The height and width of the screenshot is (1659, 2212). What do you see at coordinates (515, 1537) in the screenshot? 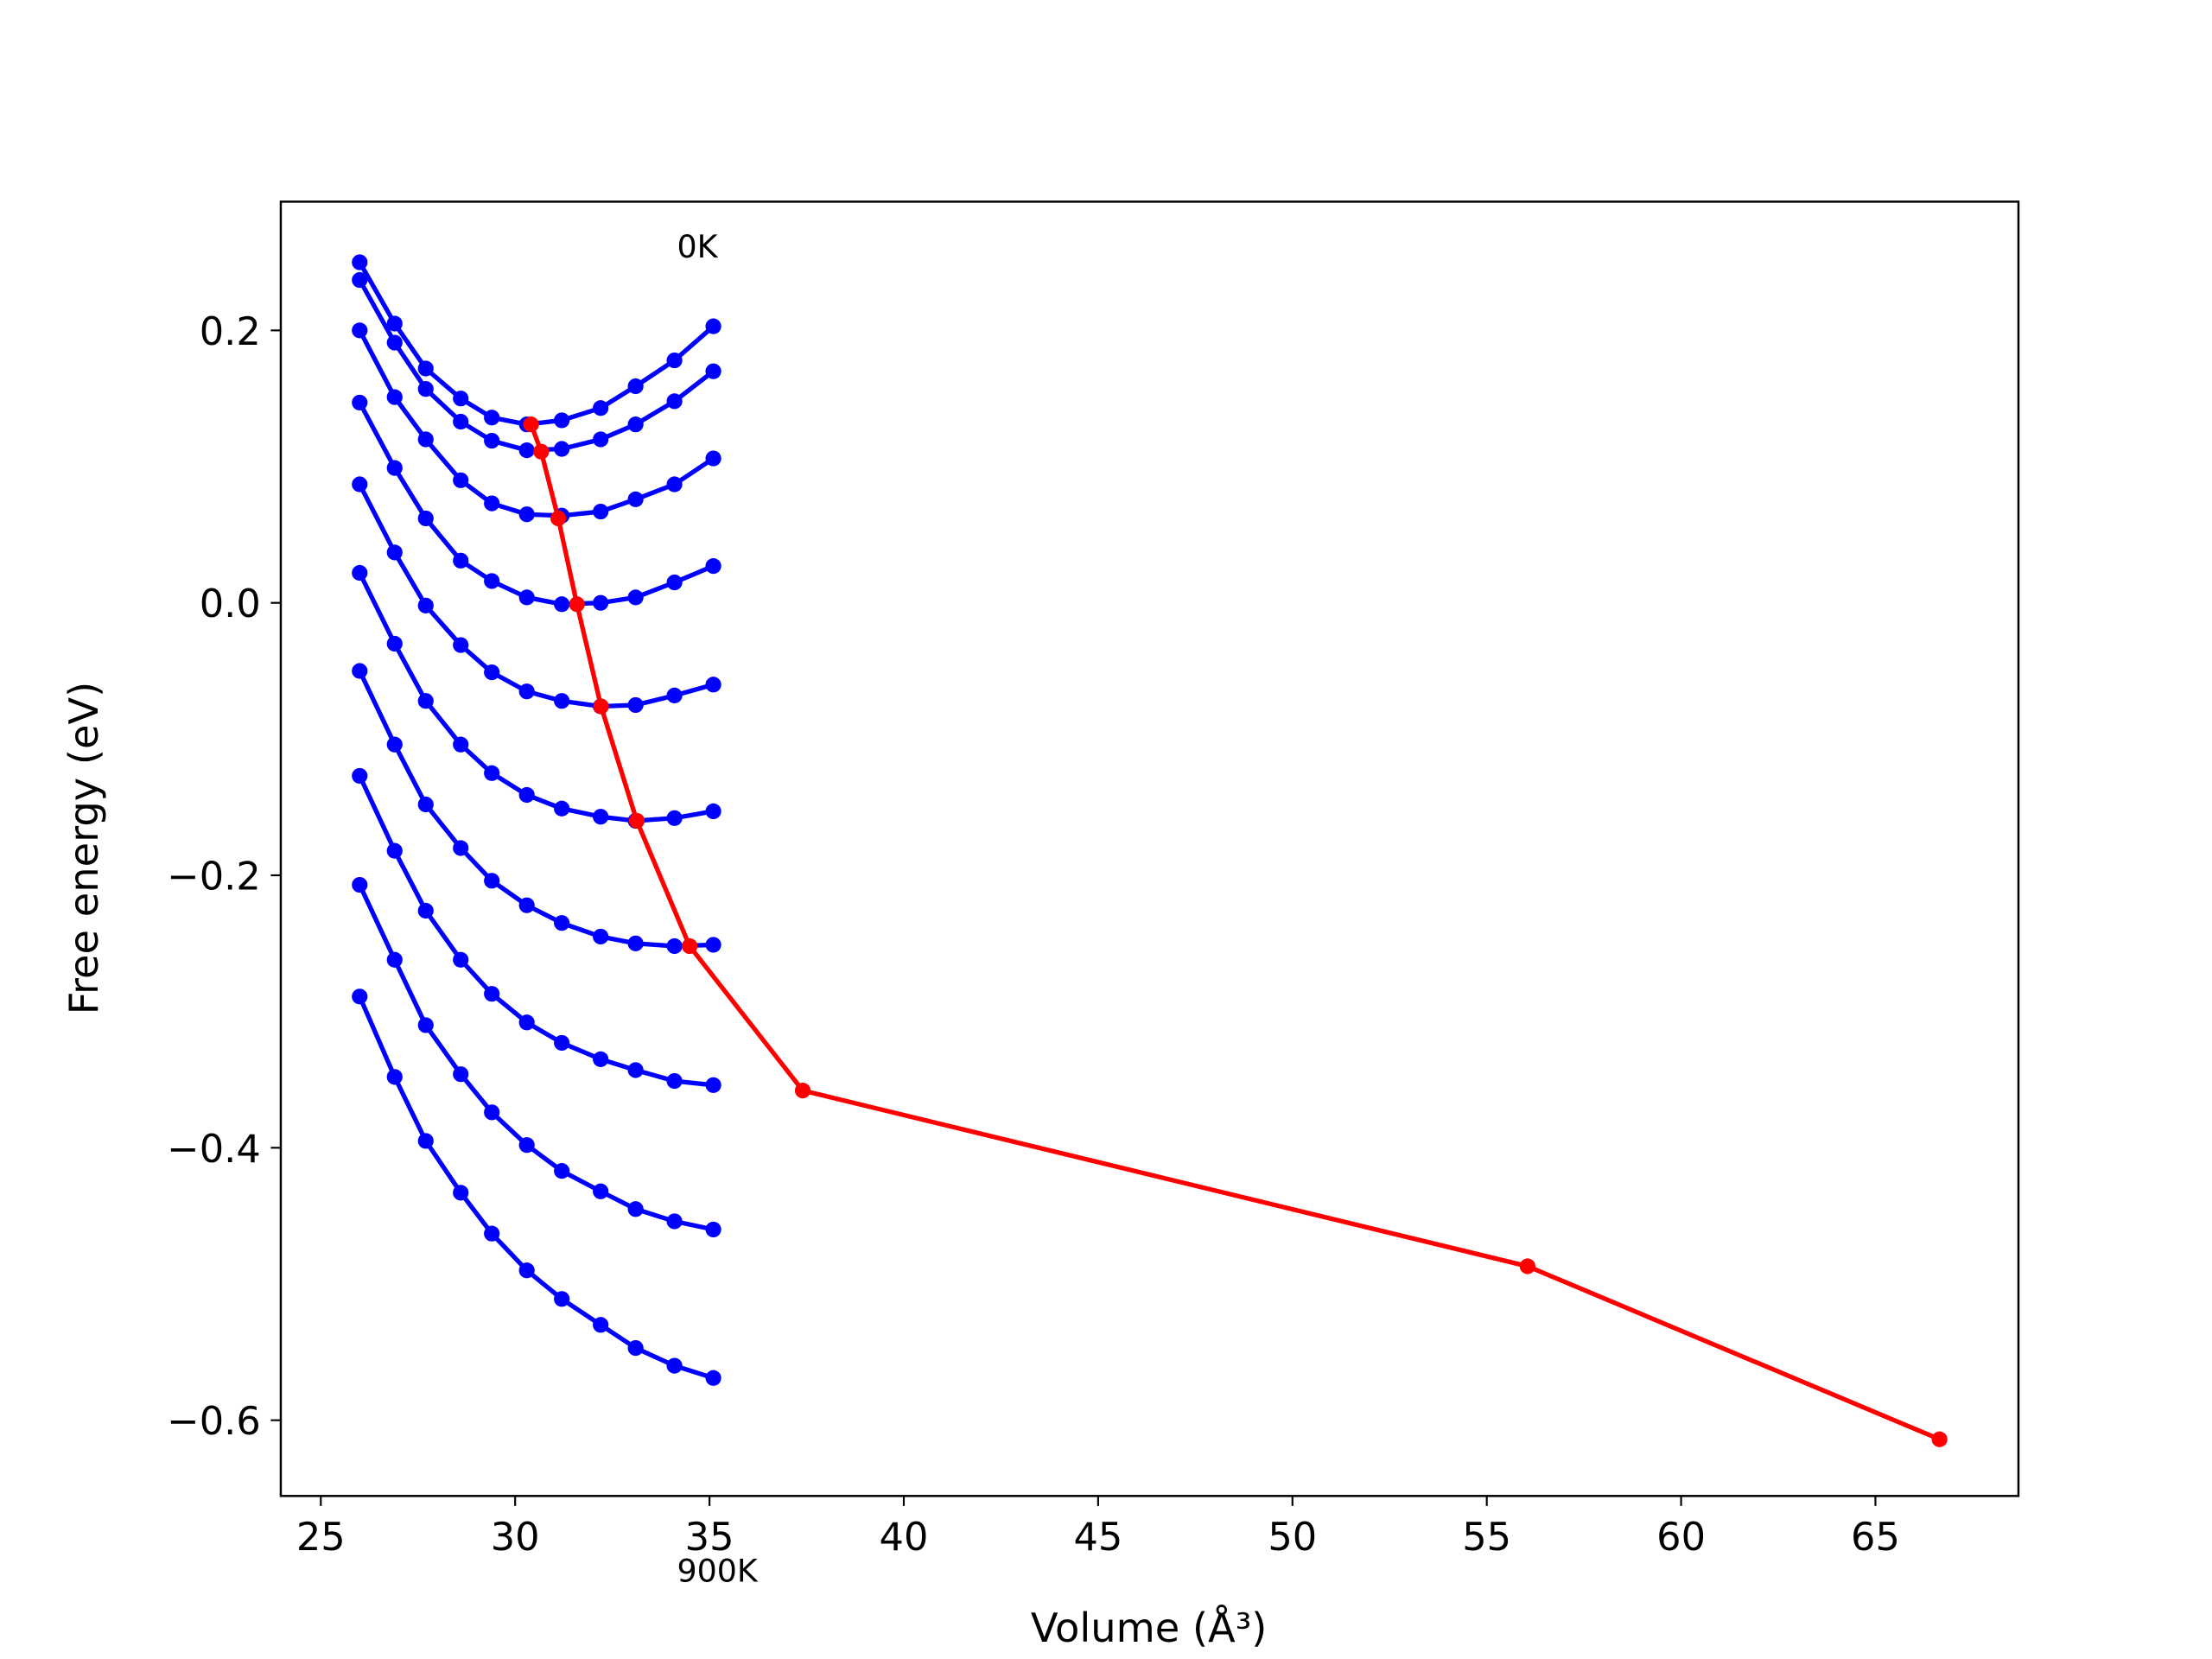
I see `x-tick-label: 30` at bounding box center [515, 1537].